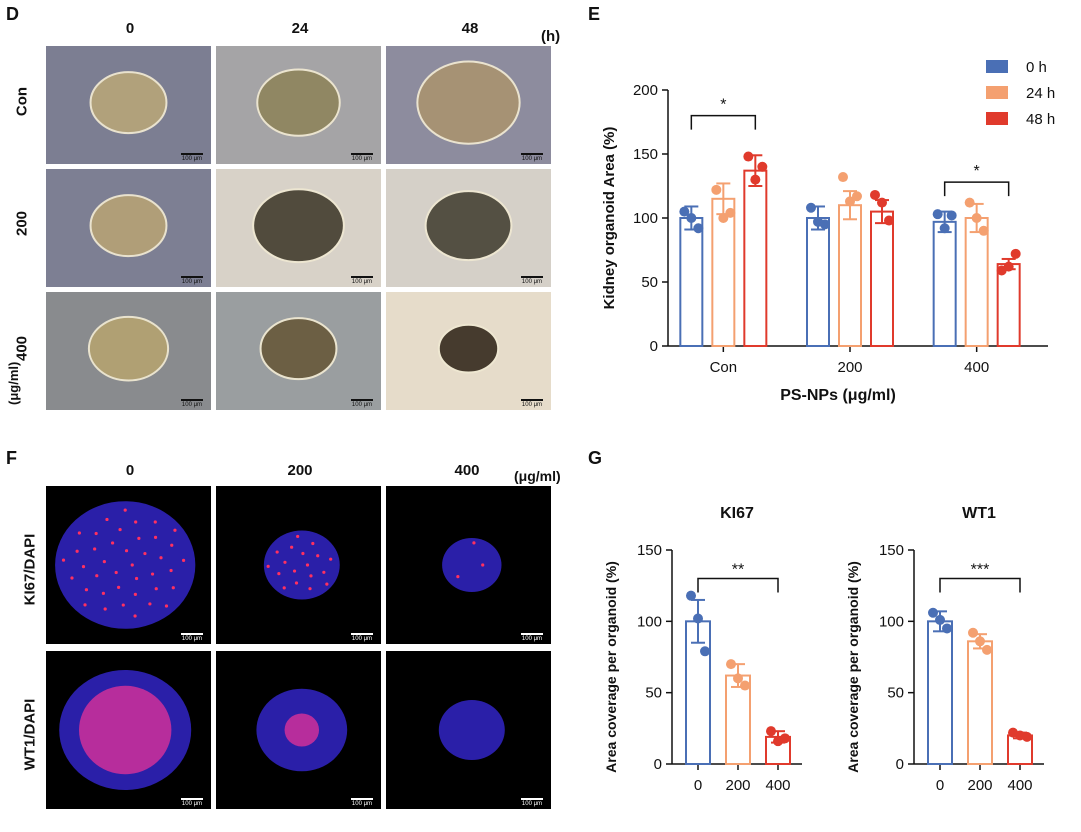 Image resolution: width=1081 pixels, height=832 pixels. Describe the element at coordinates (22, 101) in the screenshot. I see `d-row-con: Con` at that location.